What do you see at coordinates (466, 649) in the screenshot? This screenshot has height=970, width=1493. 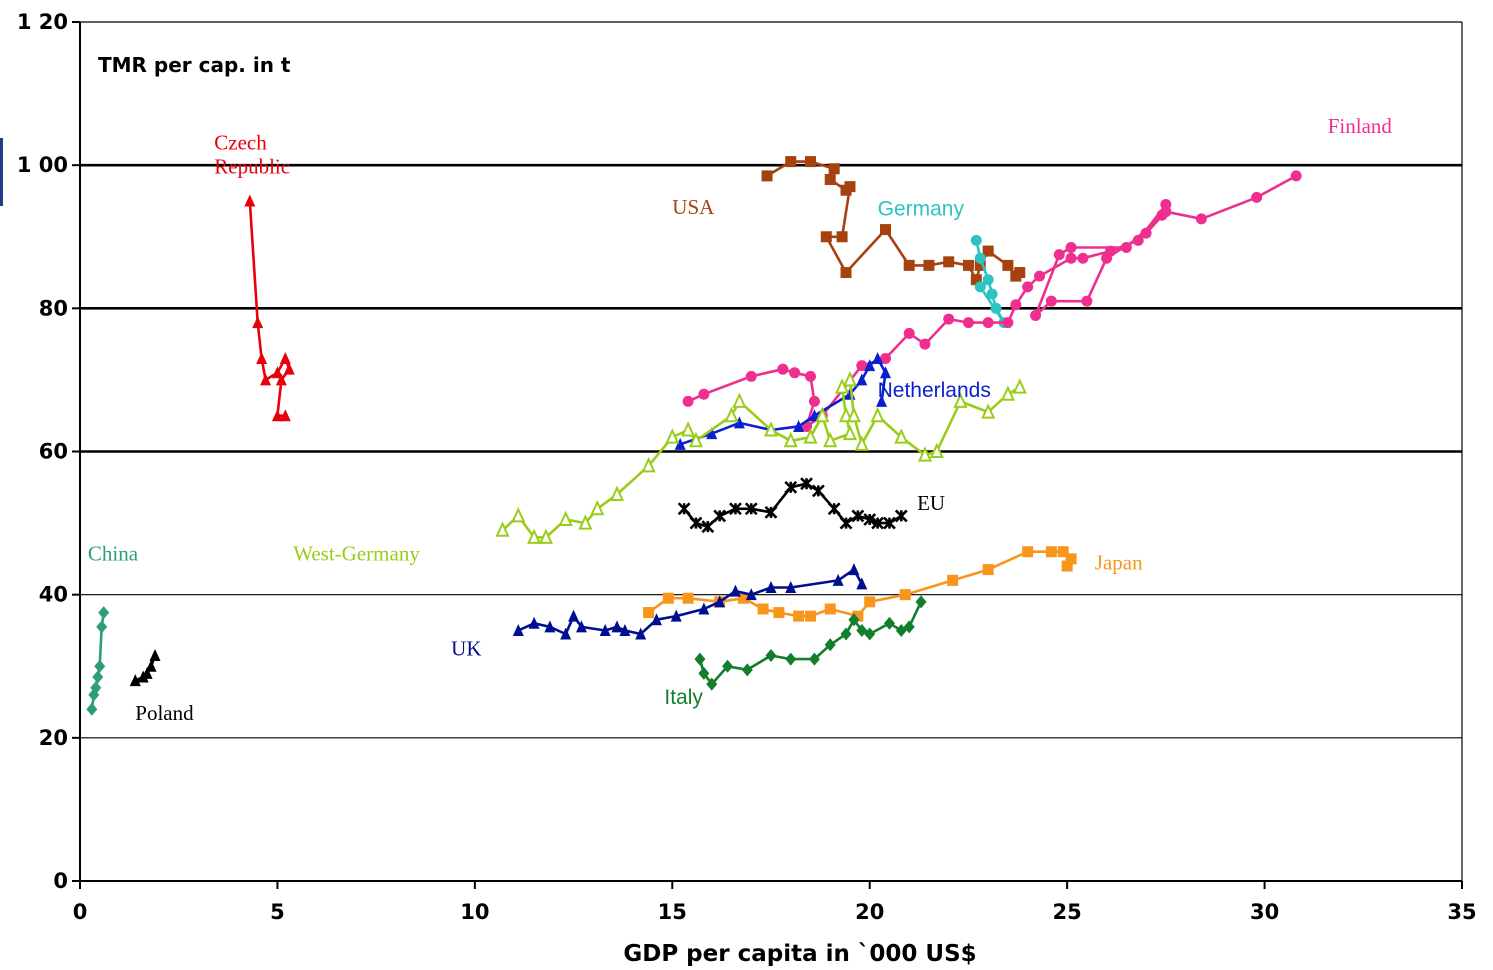 I see `series-label-uk: UK` at bounding box center [466, 649].